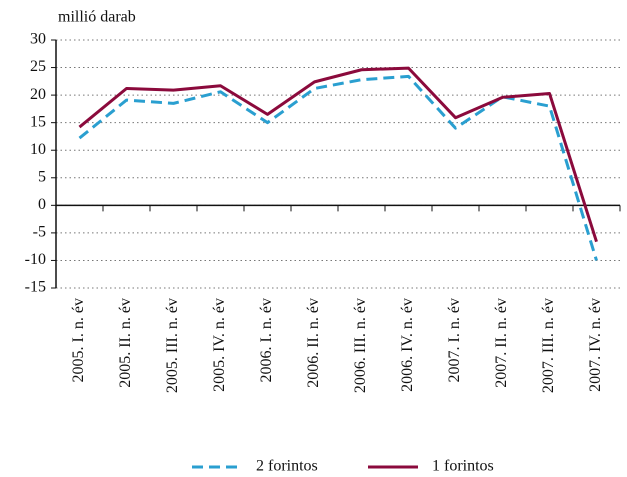 The image size is (627, 477). Describe the element at coordinates (407, 345) in the screenshot. I see `x-tick-label: 2006. IV. n. év` at that location.